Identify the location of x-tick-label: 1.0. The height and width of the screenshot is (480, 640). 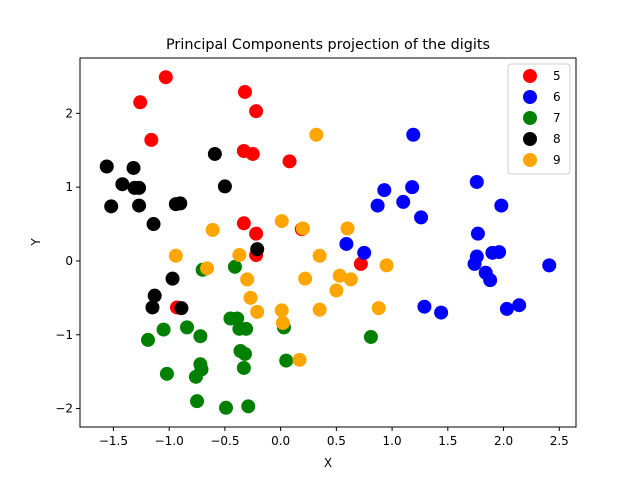
(392, 441).